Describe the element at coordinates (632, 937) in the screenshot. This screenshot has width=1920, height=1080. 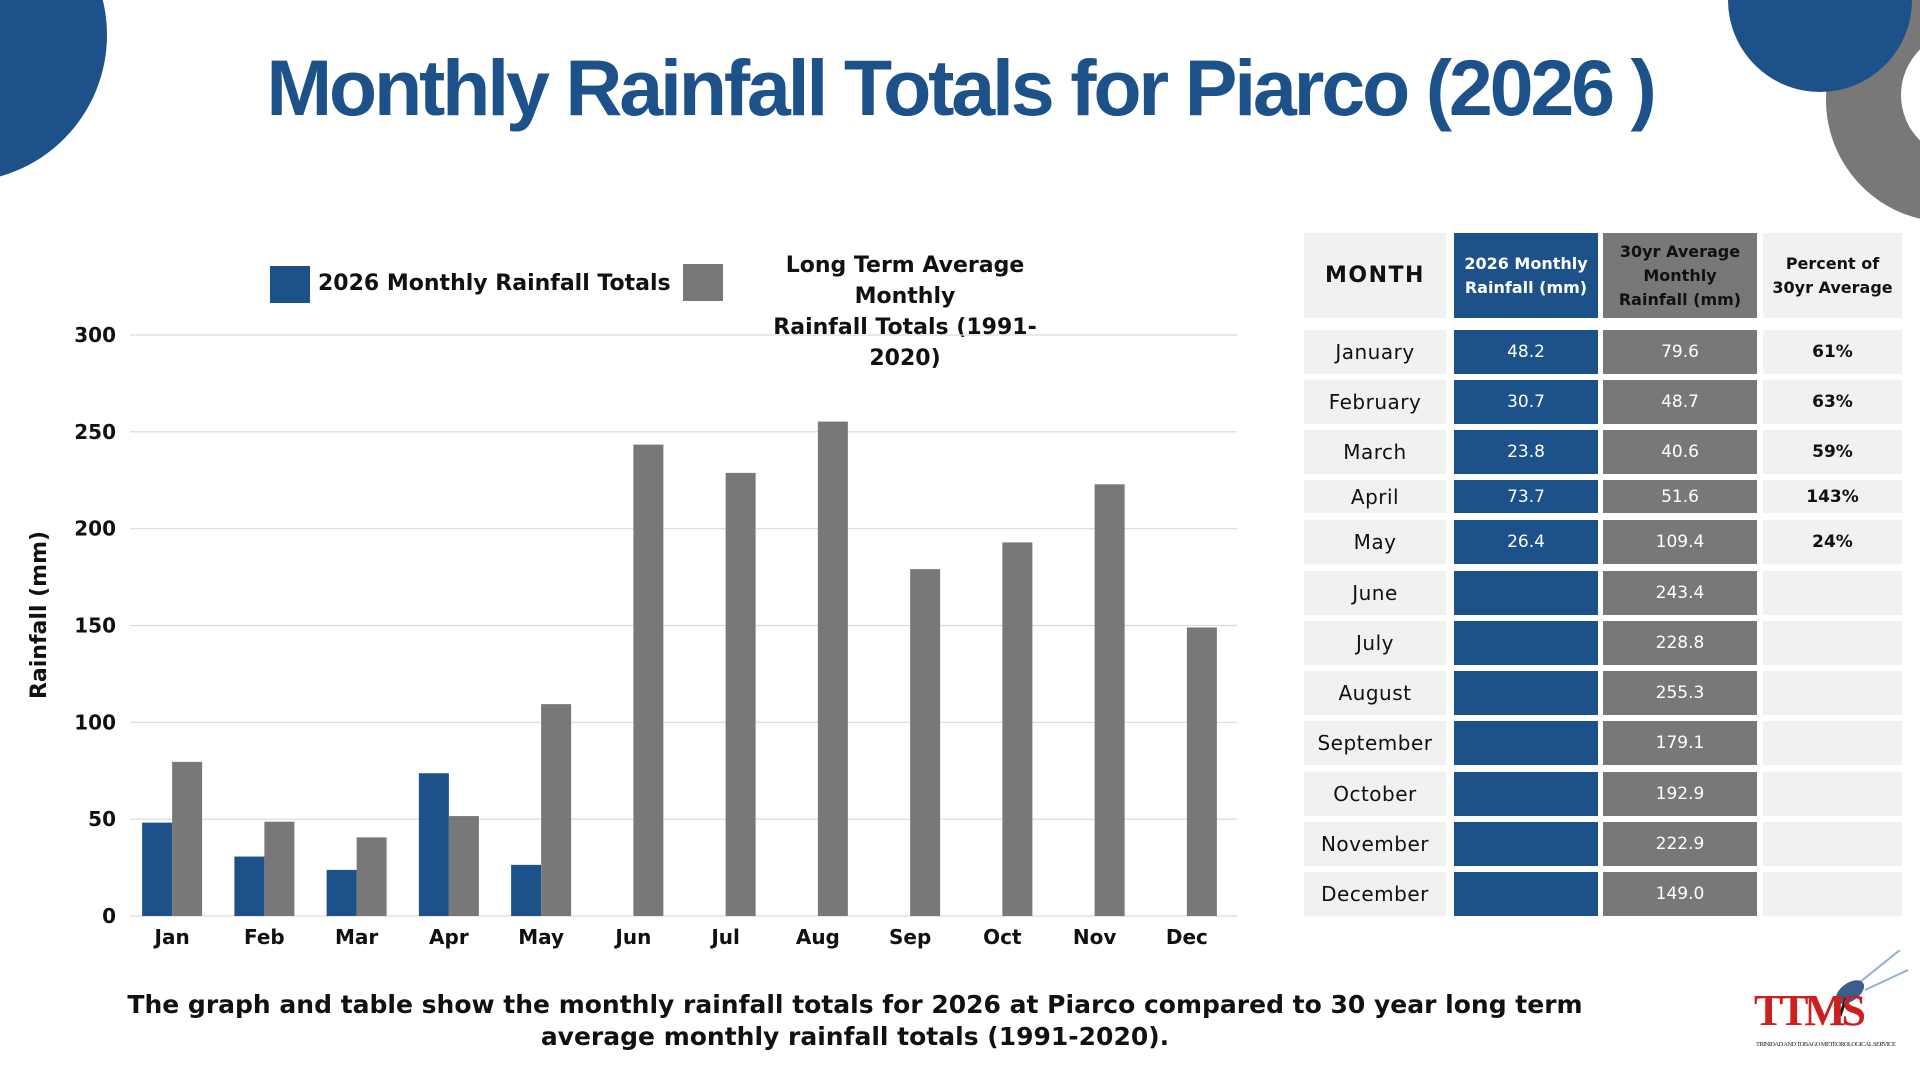
I see `x-tick-label: Jun` at that location.